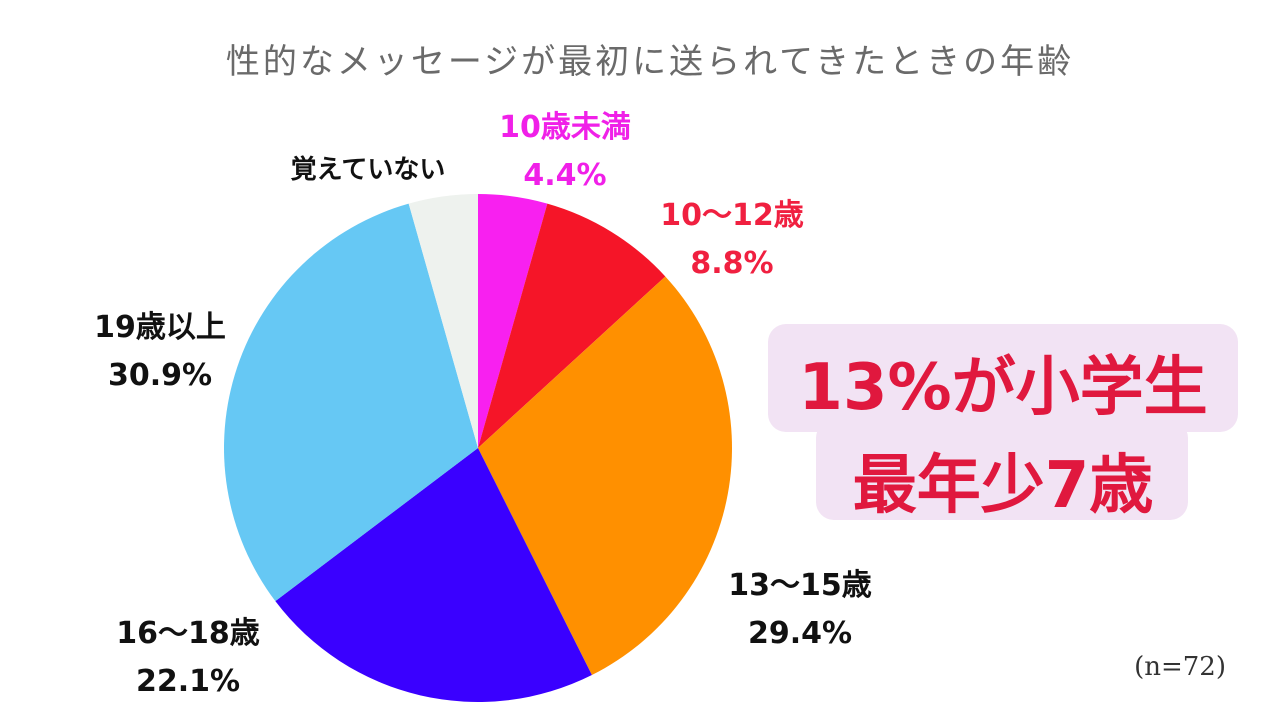 The width and height of the screenshot is (1280, 720). I want to click on callout-box-bottom, so click(1002, 470).